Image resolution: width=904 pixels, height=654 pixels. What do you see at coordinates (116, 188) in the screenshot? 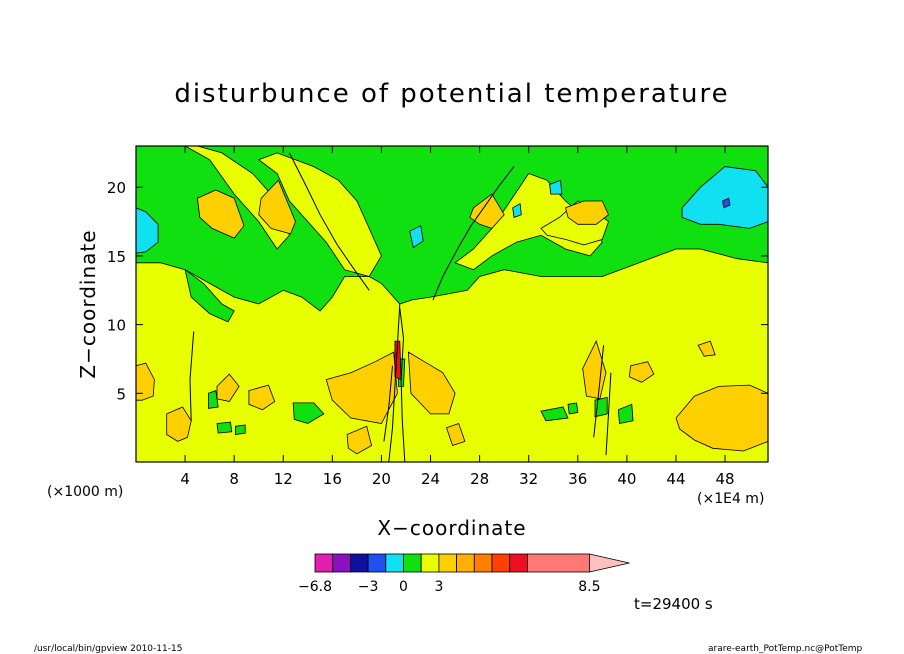
I see `y-tick-label: 20` at bounding box center [116, 188].